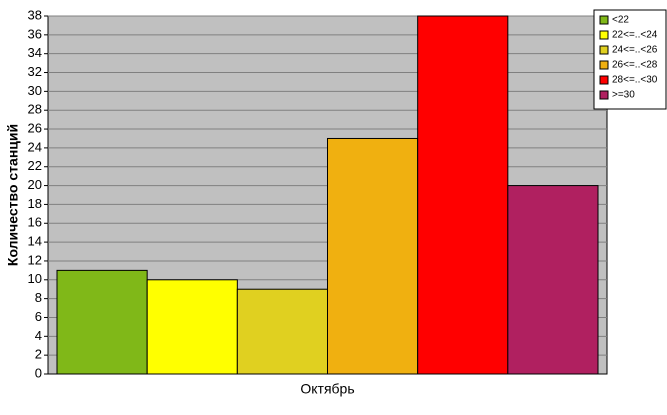 This screenshot has width=667, height=415. Describe the element at coordinates (35, 241) in the screenshot. I see `y-tick-label: 14` at that location.